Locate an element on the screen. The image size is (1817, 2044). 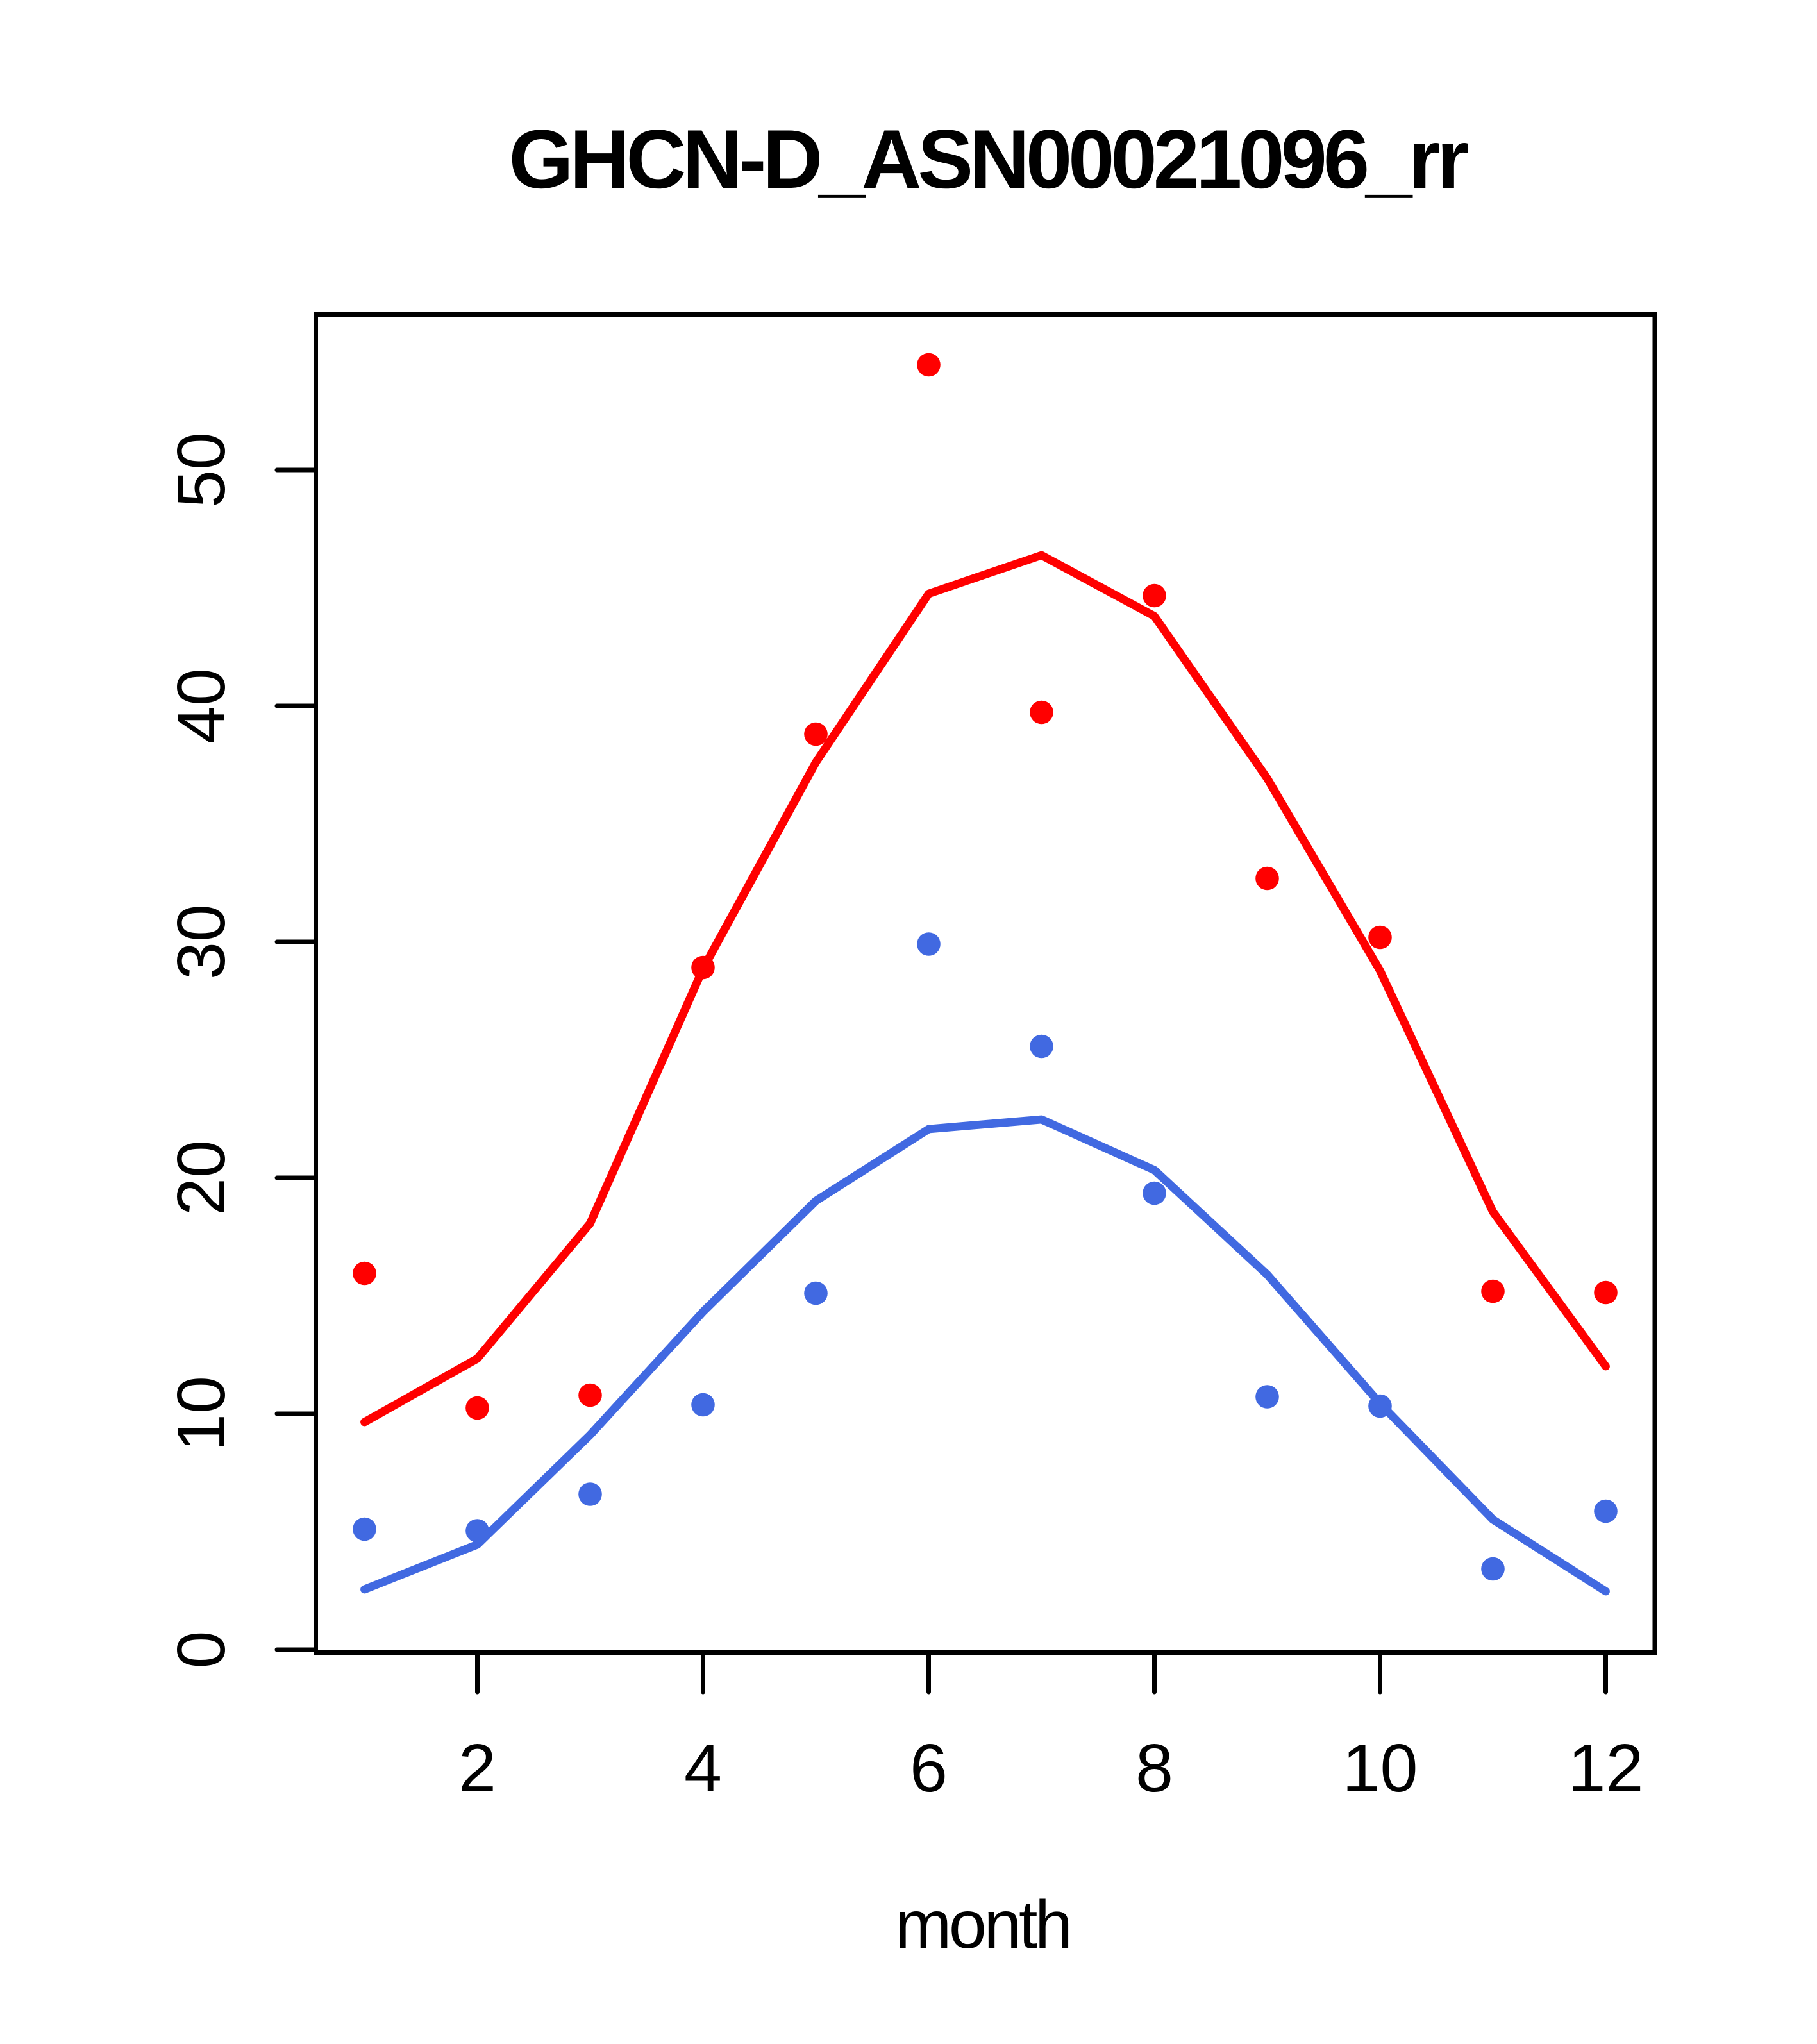
svg-text: 4 is located at coordinates (703, 1768).